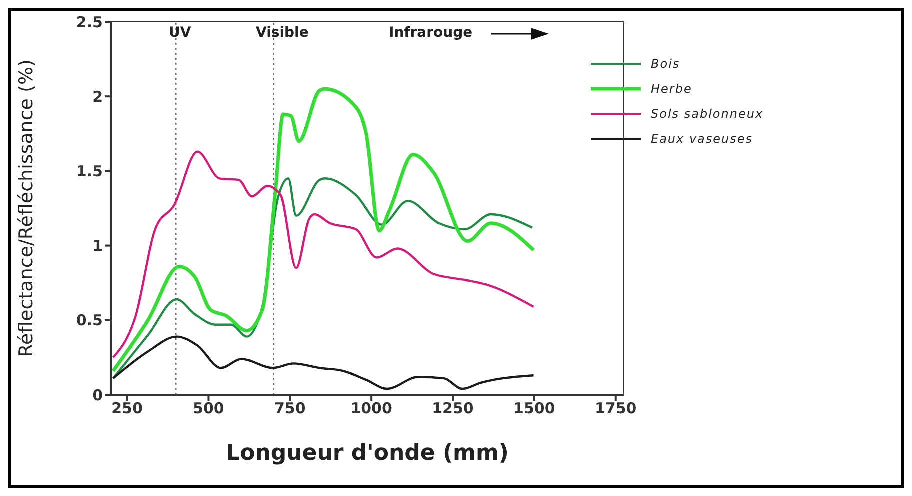  What do you see at coordinates (97, 395) in the screenshot?
I see `y-tick-label: 0` at bounding box center [97, 395].